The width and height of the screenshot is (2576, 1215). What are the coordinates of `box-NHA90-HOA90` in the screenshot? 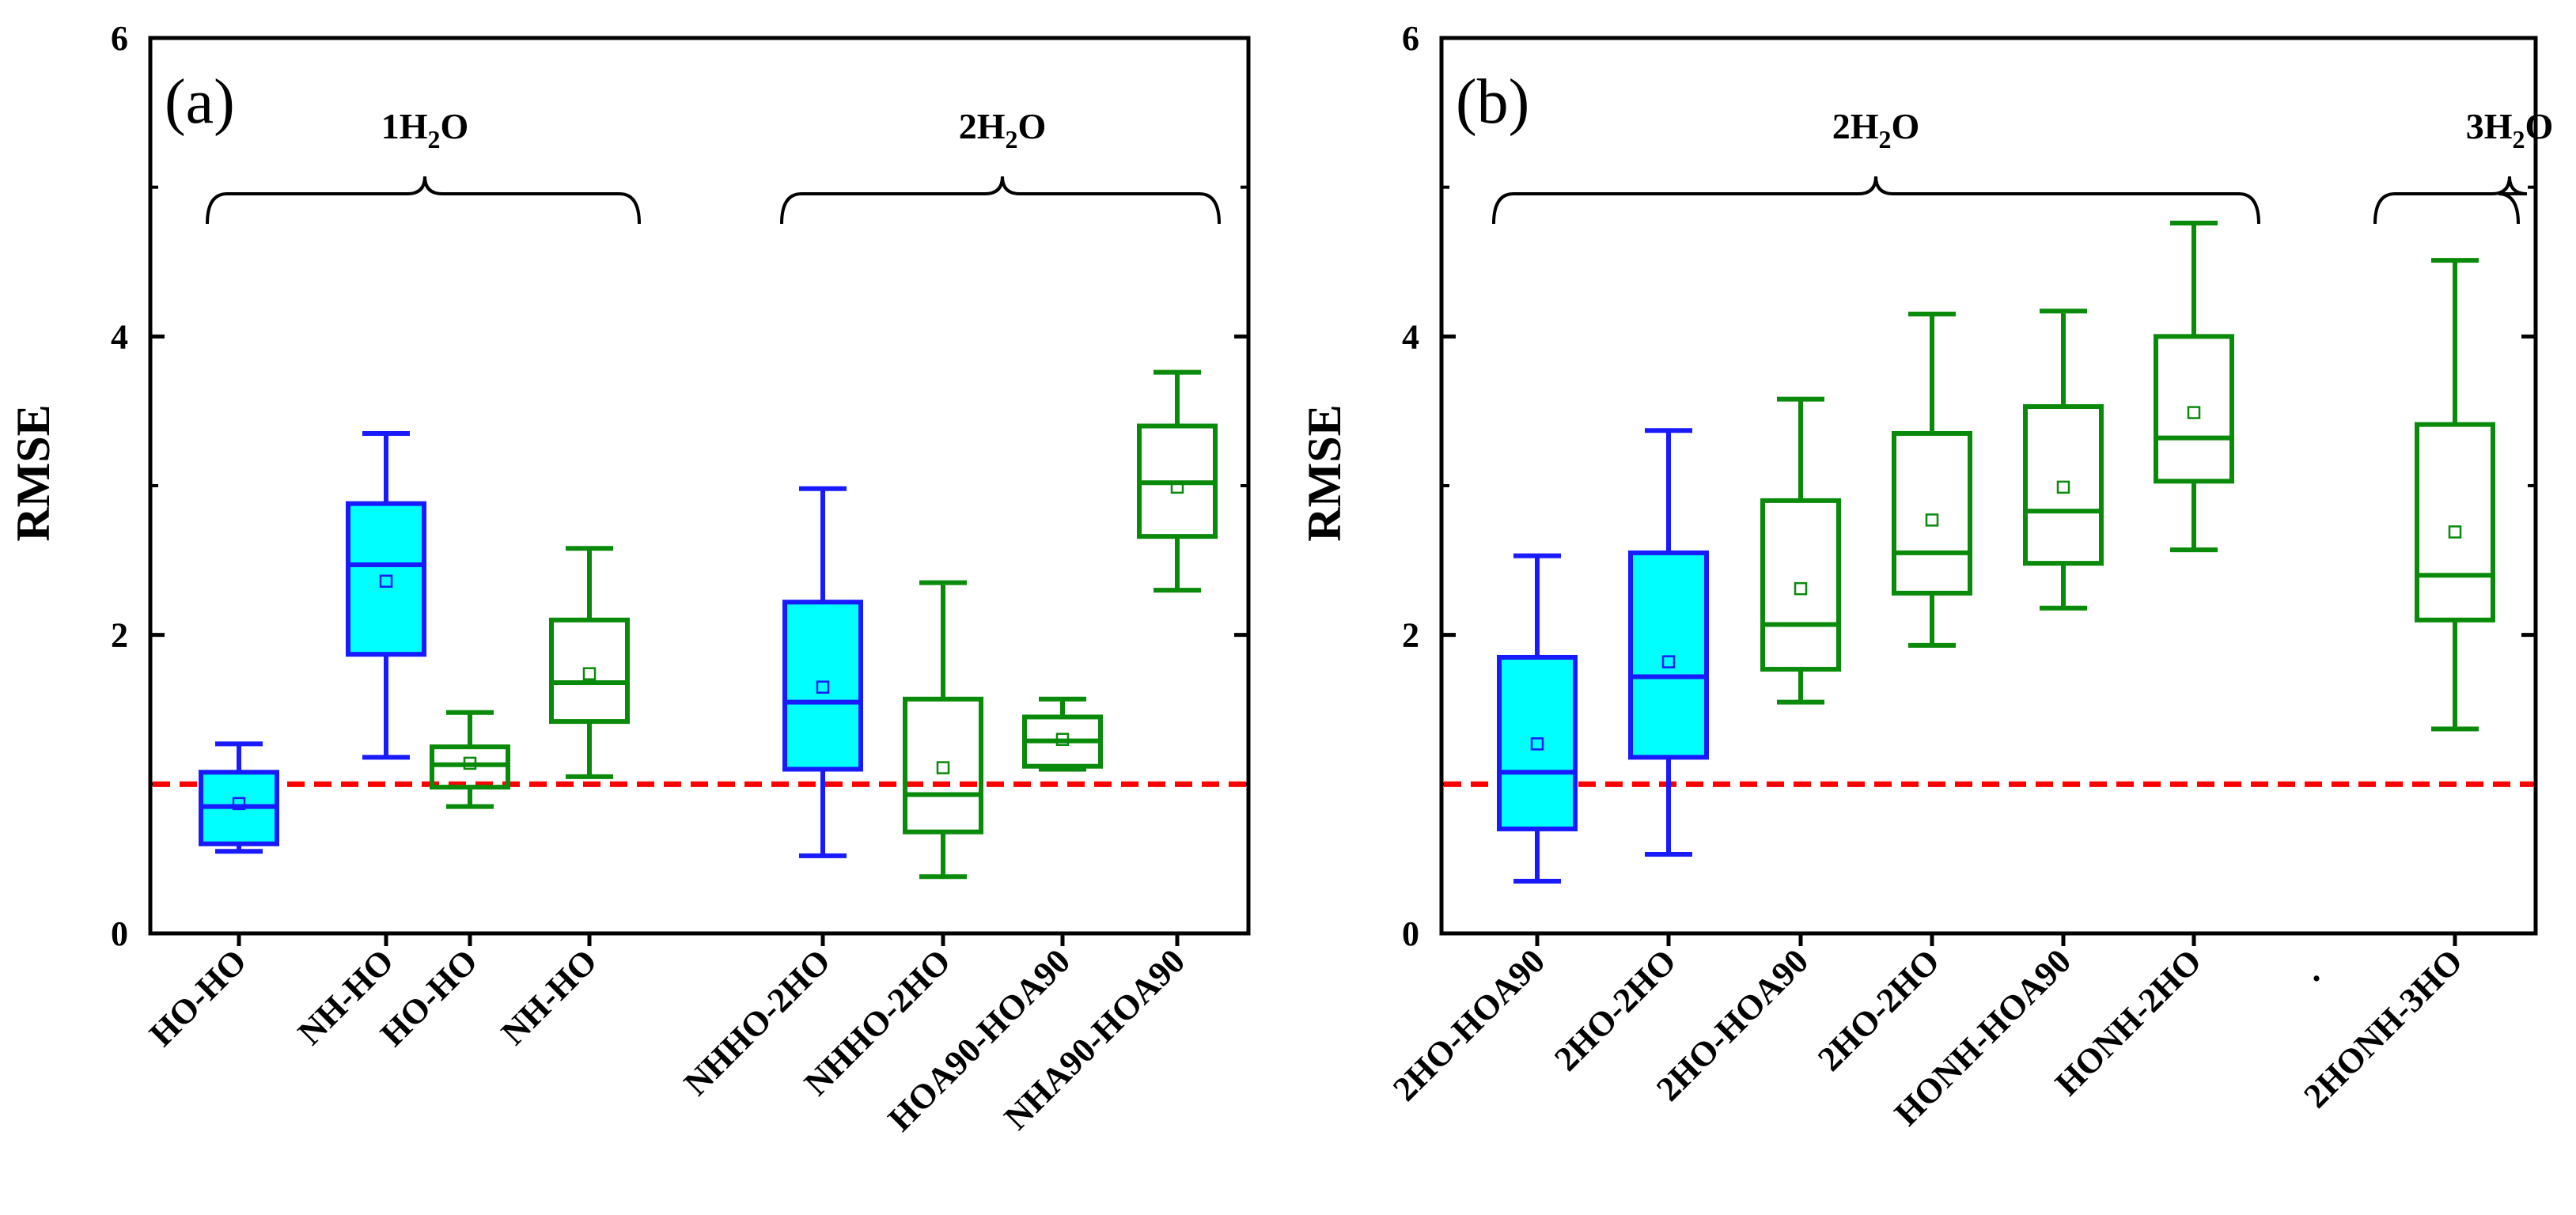 It's located at (1177, 481).